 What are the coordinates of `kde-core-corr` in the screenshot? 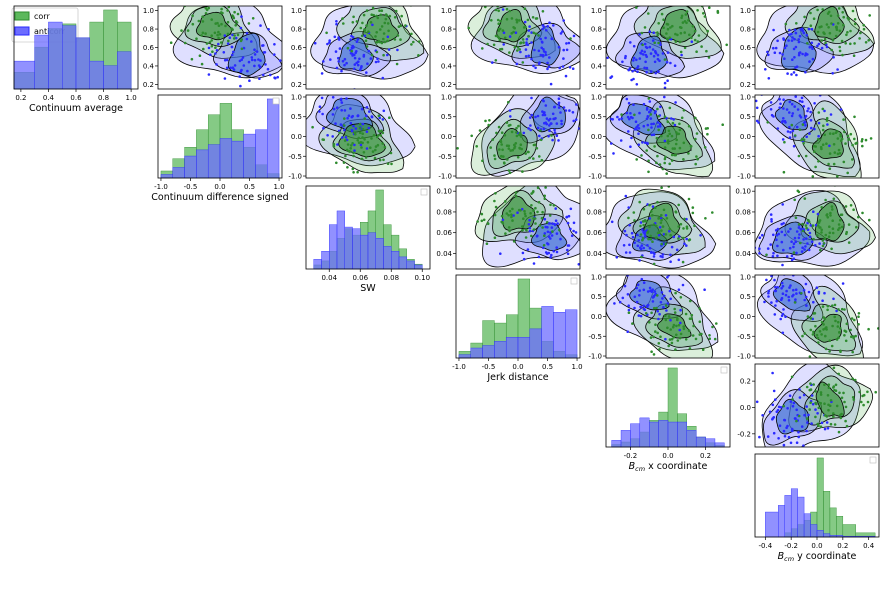 It's located at (829, 23).